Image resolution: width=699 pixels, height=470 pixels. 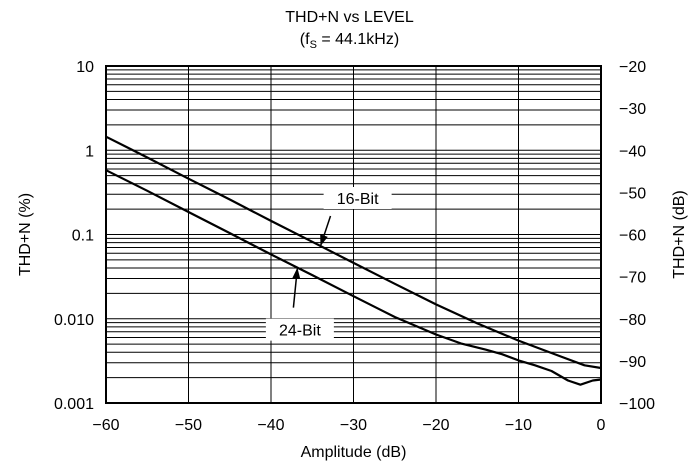 What do you see at coordinates (632, 193) in the screenshot?
I see `y-right-tick-label: −50` at bounding box center [632, 193].